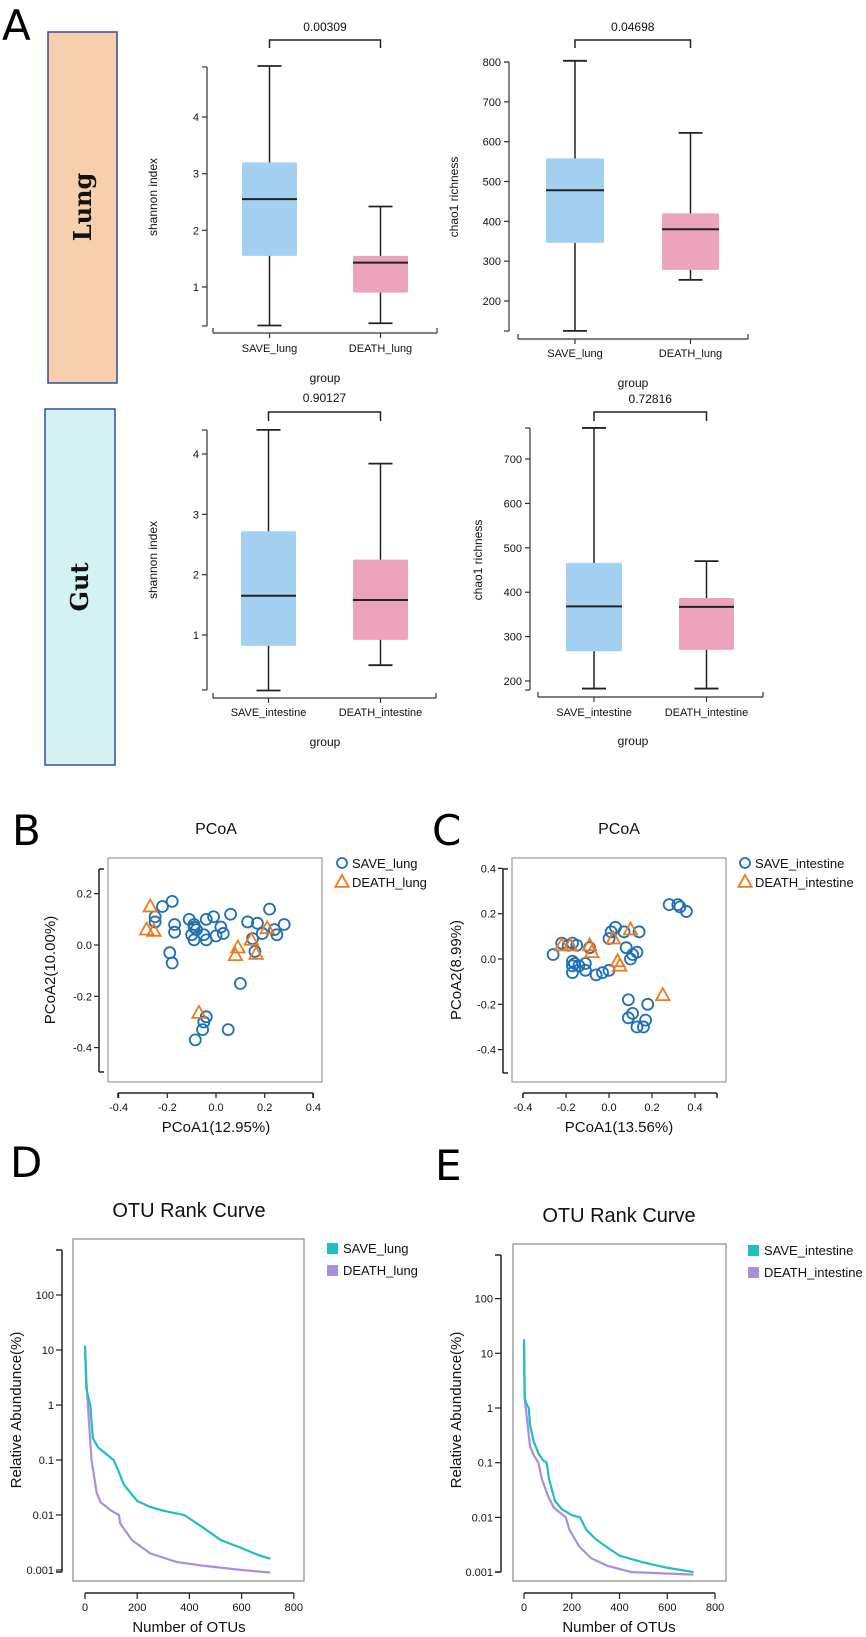  Describe the element at coordinates (456, 970) in the screenshot. I see `y-axis-title: PCoA2(8.99%)` at that location.